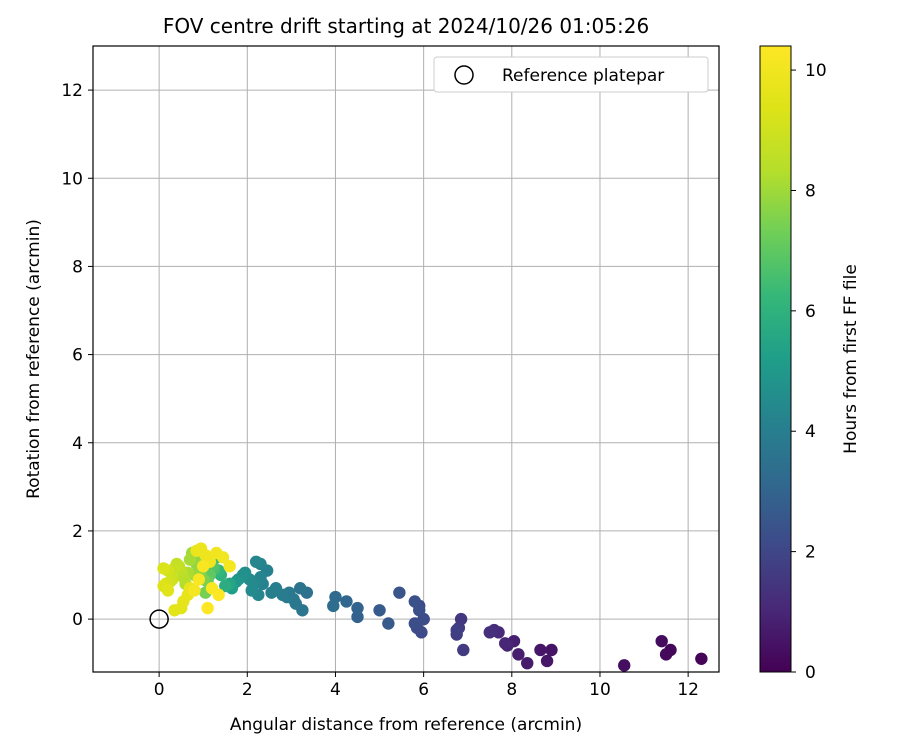 The width and height of the screenshot is (900, 750). What do you see at coordinates (810, 312) in the screenshot?
I see `colorbar-tick-label: 6` at bounding box center [810, 312].